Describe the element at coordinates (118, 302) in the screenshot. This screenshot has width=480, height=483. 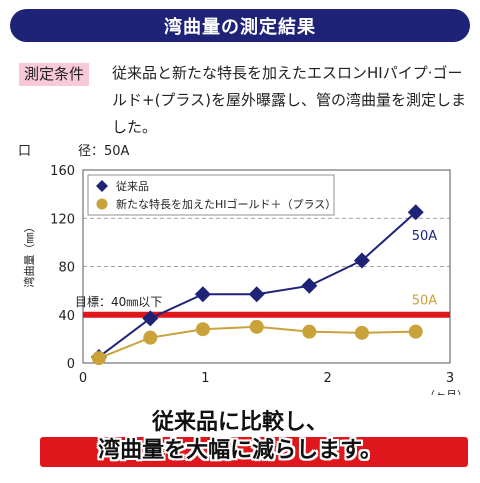
I see `target-label: 目標：40㎜以下` at that location.